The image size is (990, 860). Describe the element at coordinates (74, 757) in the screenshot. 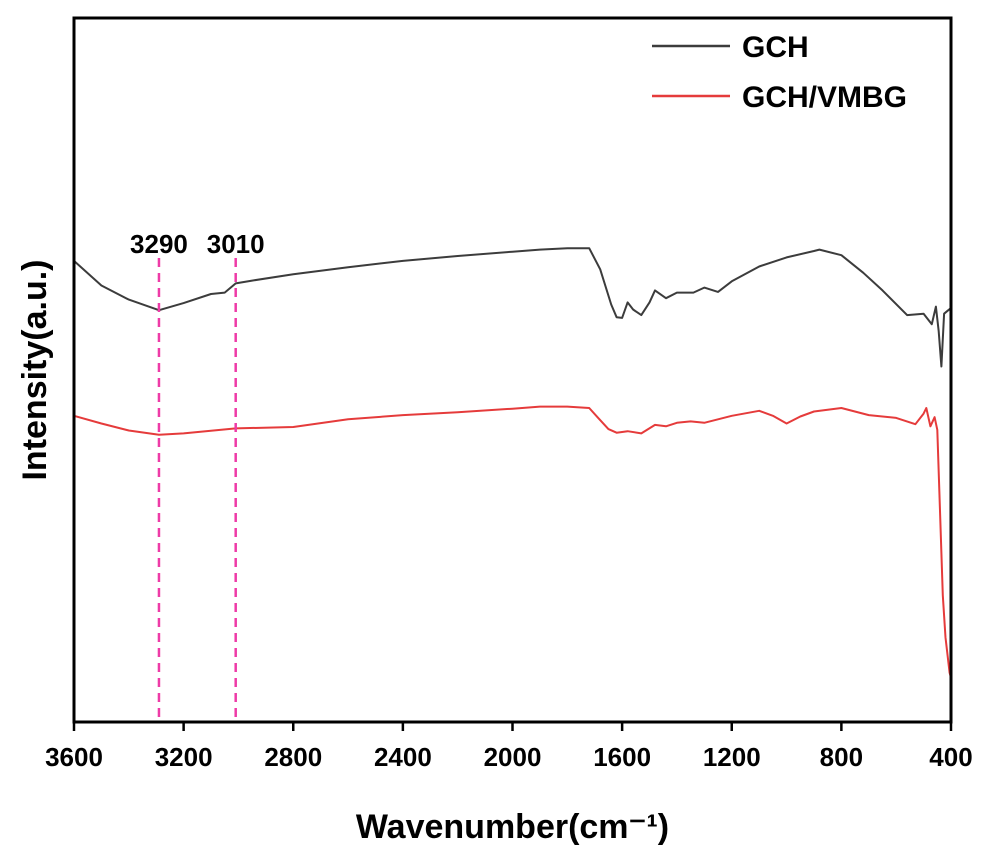

I see `x-tick-label-3600: 3600` at that location.